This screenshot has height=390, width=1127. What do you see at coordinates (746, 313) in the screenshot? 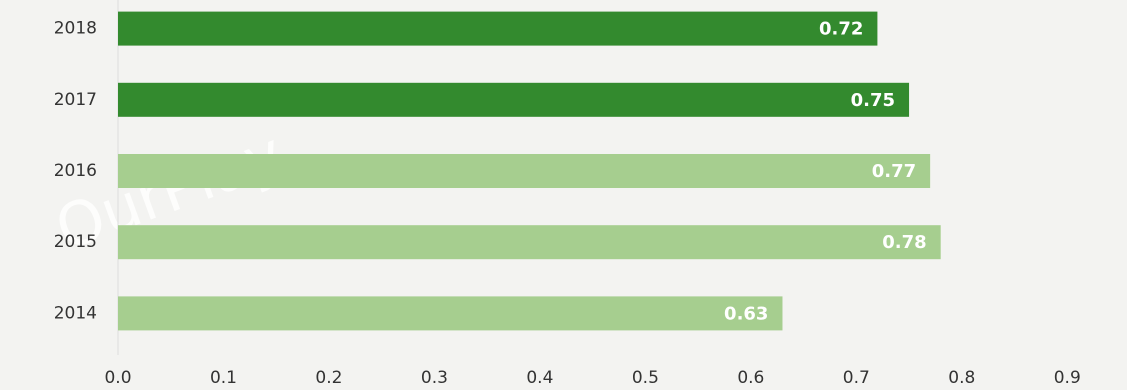
I see `data-label: 0.63` at bounding box center [746, 313].